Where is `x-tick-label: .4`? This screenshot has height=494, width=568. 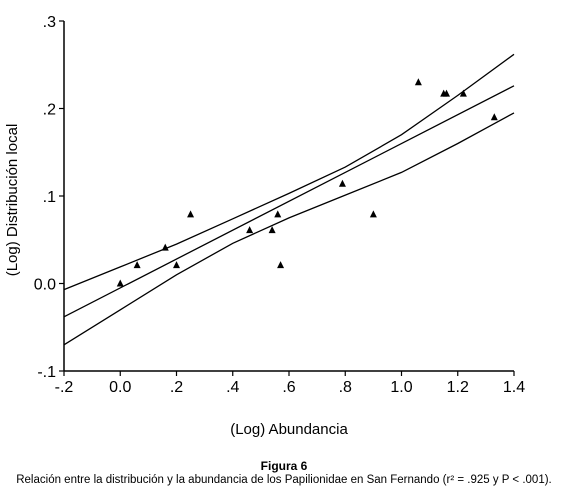 x-tick-label: .4 is located at coordinates (232, 387).